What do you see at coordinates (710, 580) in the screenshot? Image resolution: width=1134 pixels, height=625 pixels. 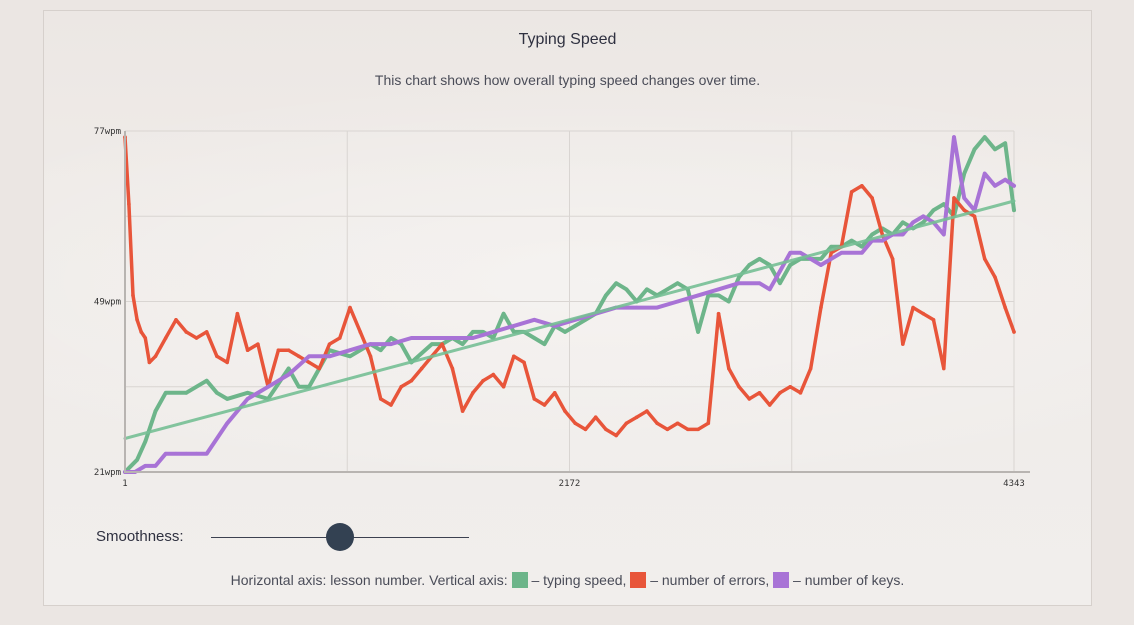 I see `legend-errors: – number of errors,` at bounding box center [710, 580].